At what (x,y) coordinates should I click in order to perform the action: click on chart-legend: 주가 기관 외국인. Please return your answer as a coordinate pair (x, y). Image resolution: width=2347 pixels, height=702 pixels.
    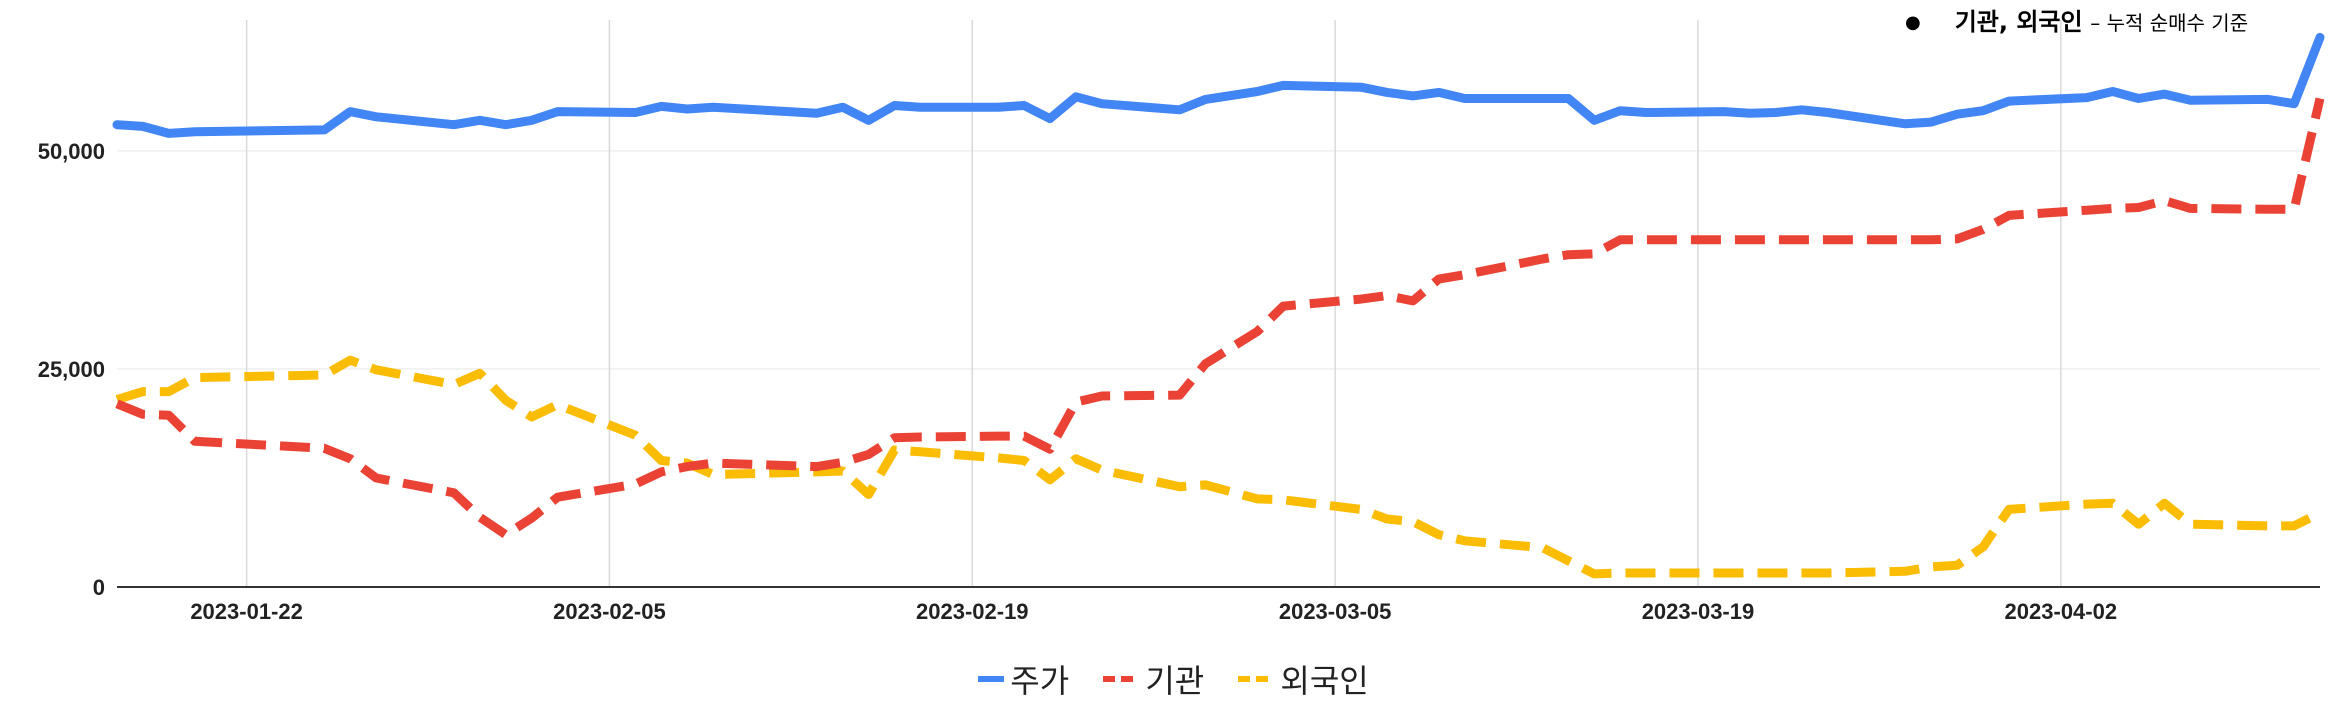
    Looking at the image, I should click on (1173, 677).